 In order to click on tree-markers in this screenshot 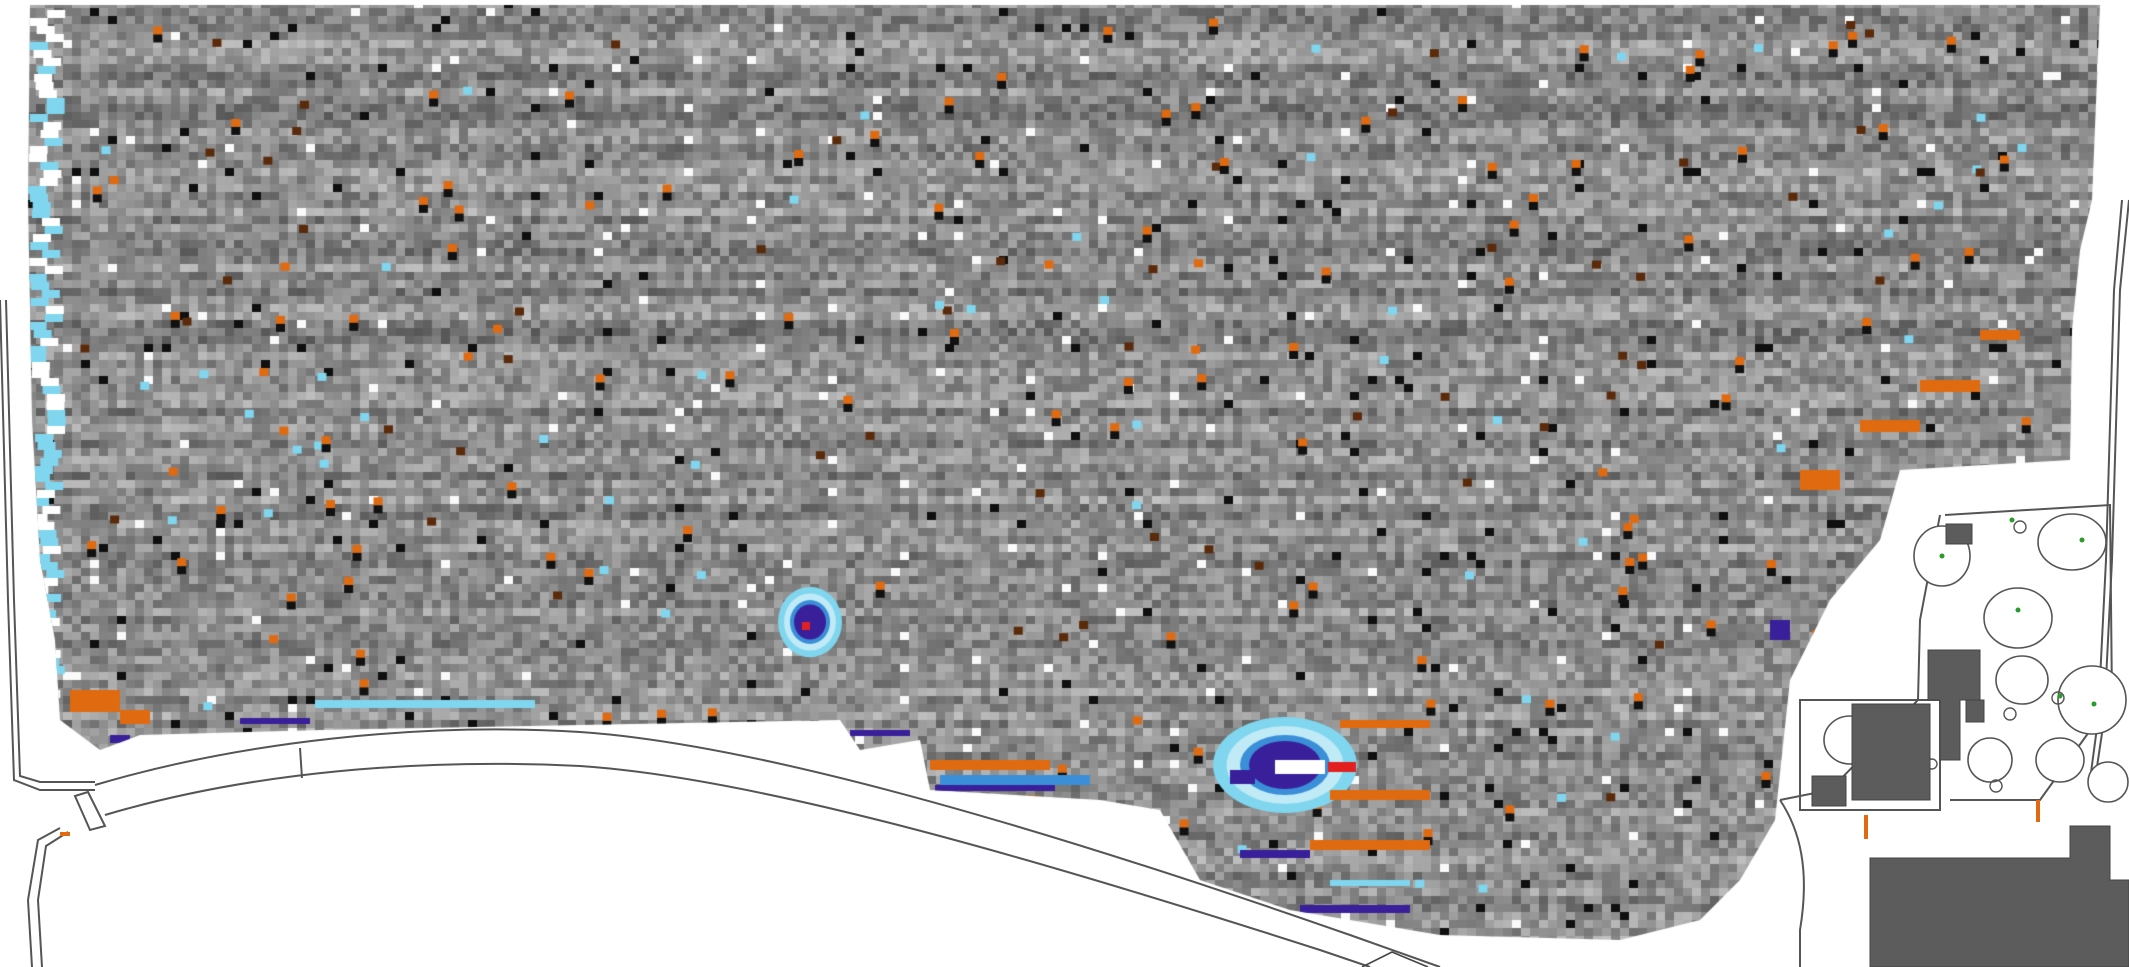, I will do `click(2018, 612)`.